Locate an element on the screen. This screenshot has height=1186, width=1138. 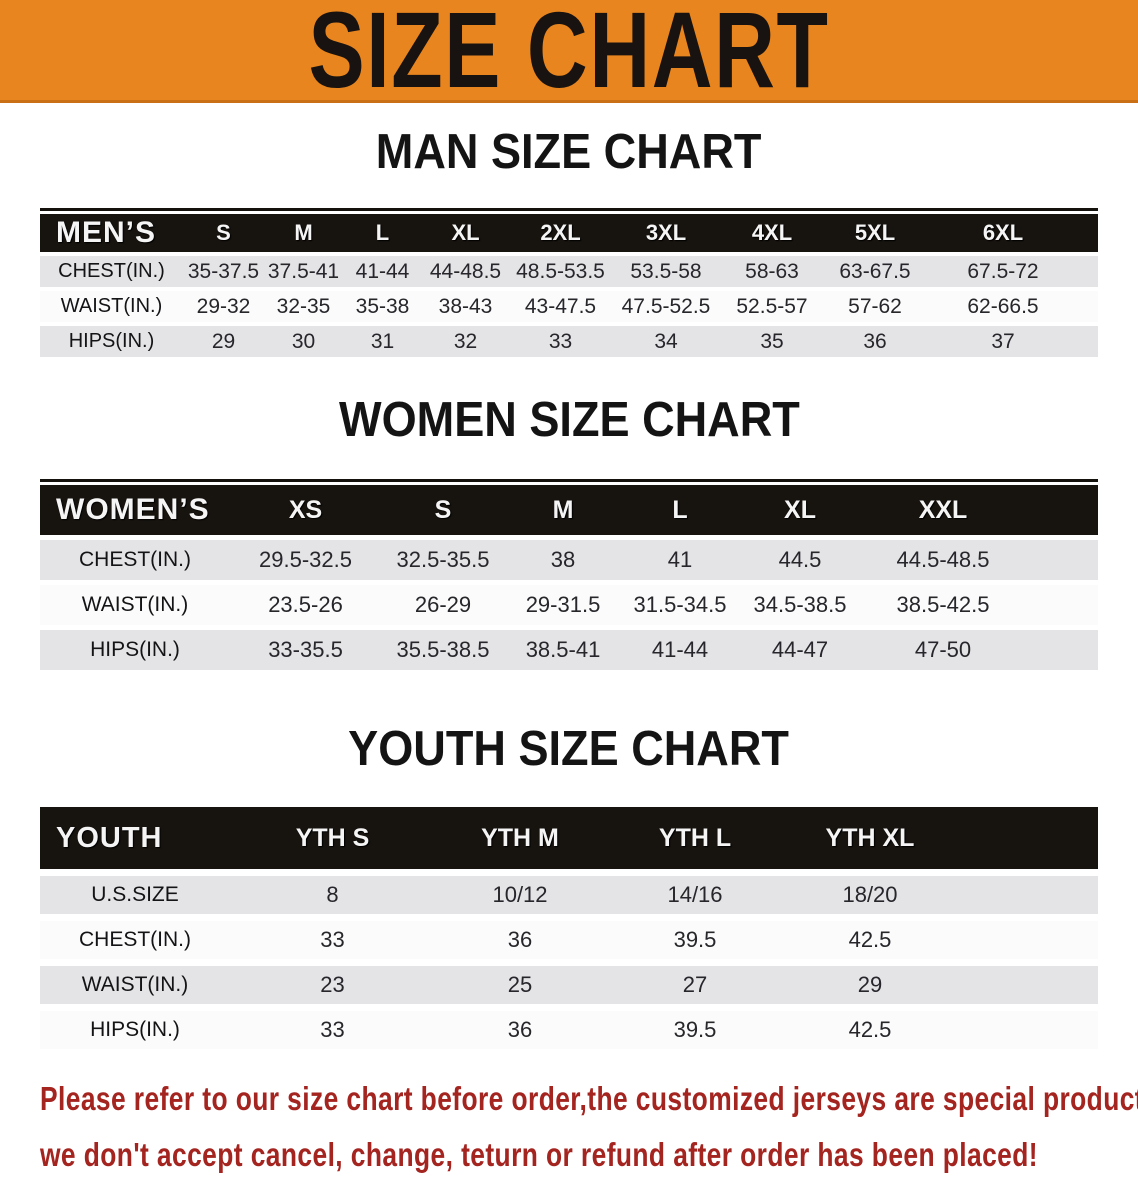
size-value-cell: 38.5-42.5 is located at coordinates (943, 604).